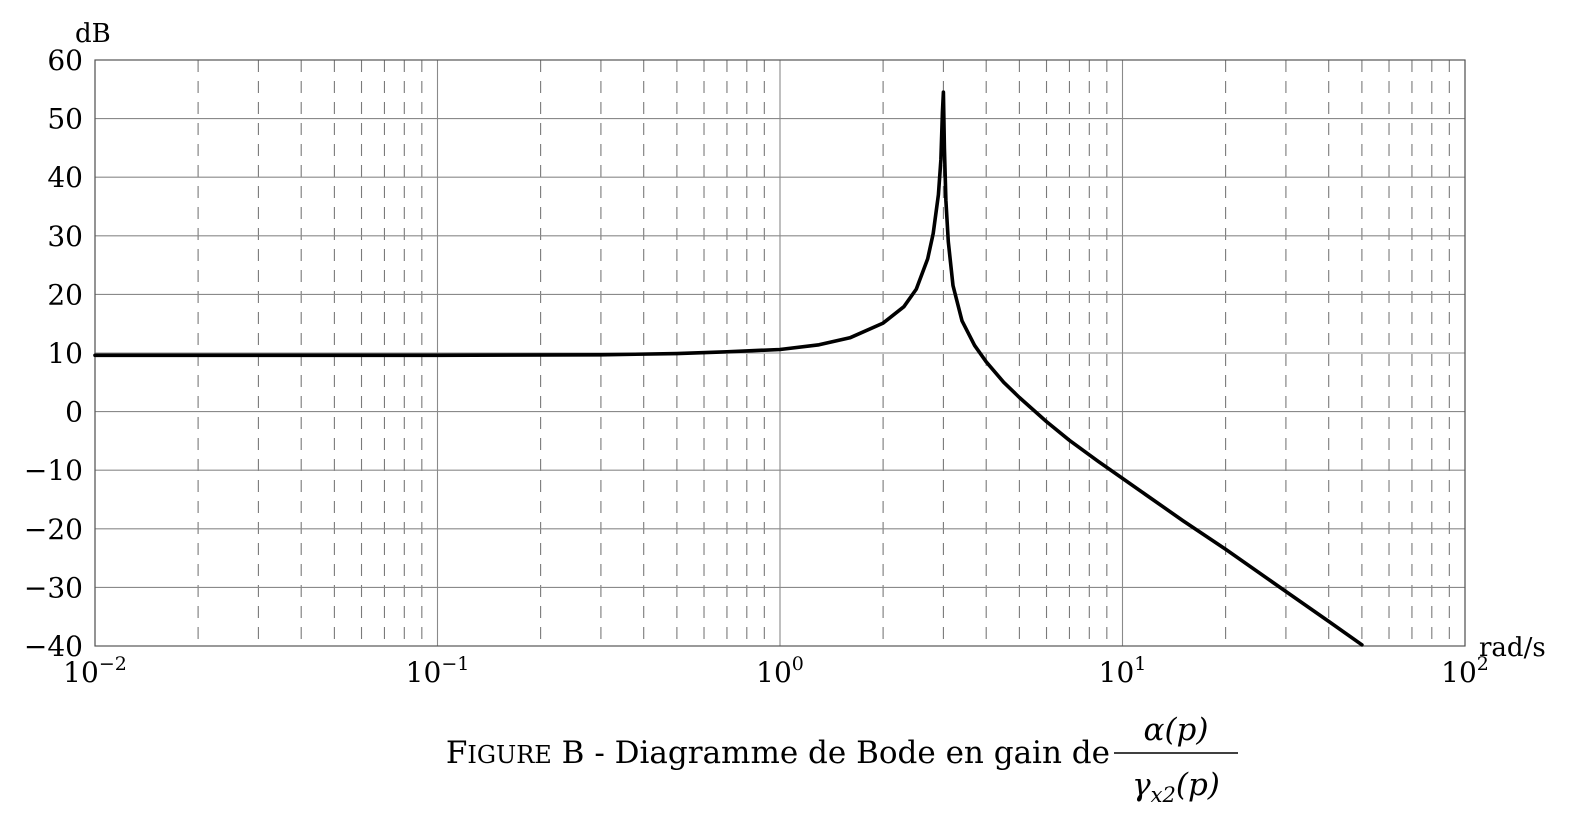 The image size is (1579, 822). I want to click on x-tick-label: 10⁰, so click(780, 671).